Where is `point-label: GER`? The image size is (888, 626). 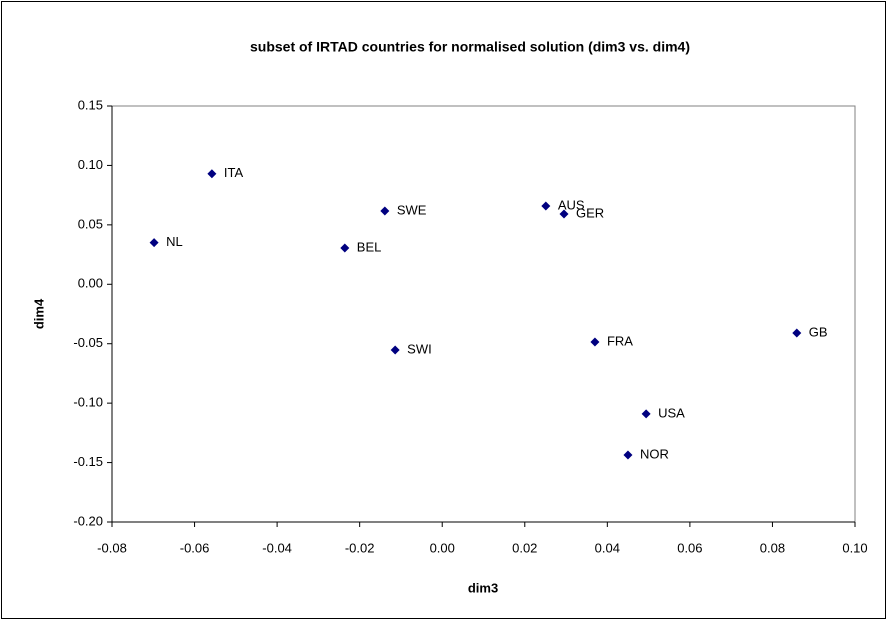
point-label: GER is located at coordinates (590, 212).